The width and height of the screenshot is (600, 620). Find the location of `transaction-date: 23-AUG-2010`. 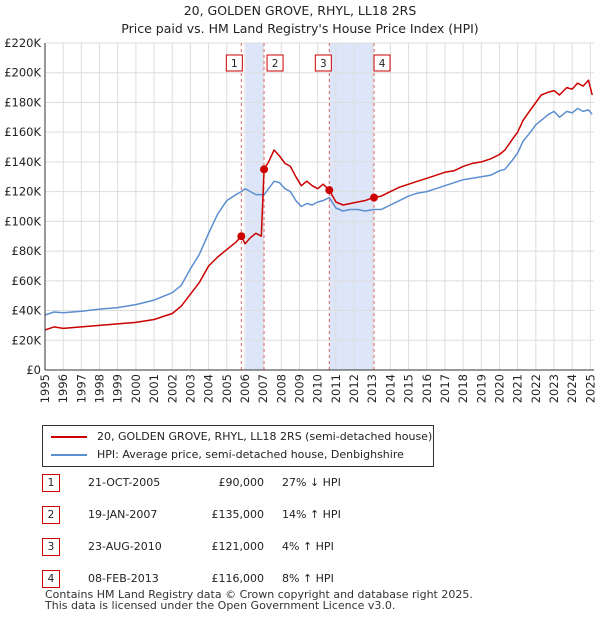

transaction-date: 23-AUG-2010 is located at coordinates (125, 546).